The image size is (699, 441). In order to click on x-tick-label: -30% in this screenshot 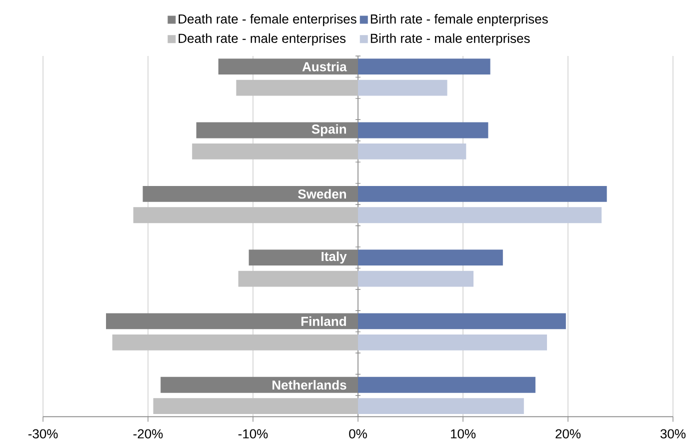, I will do `click(43, 433)`.